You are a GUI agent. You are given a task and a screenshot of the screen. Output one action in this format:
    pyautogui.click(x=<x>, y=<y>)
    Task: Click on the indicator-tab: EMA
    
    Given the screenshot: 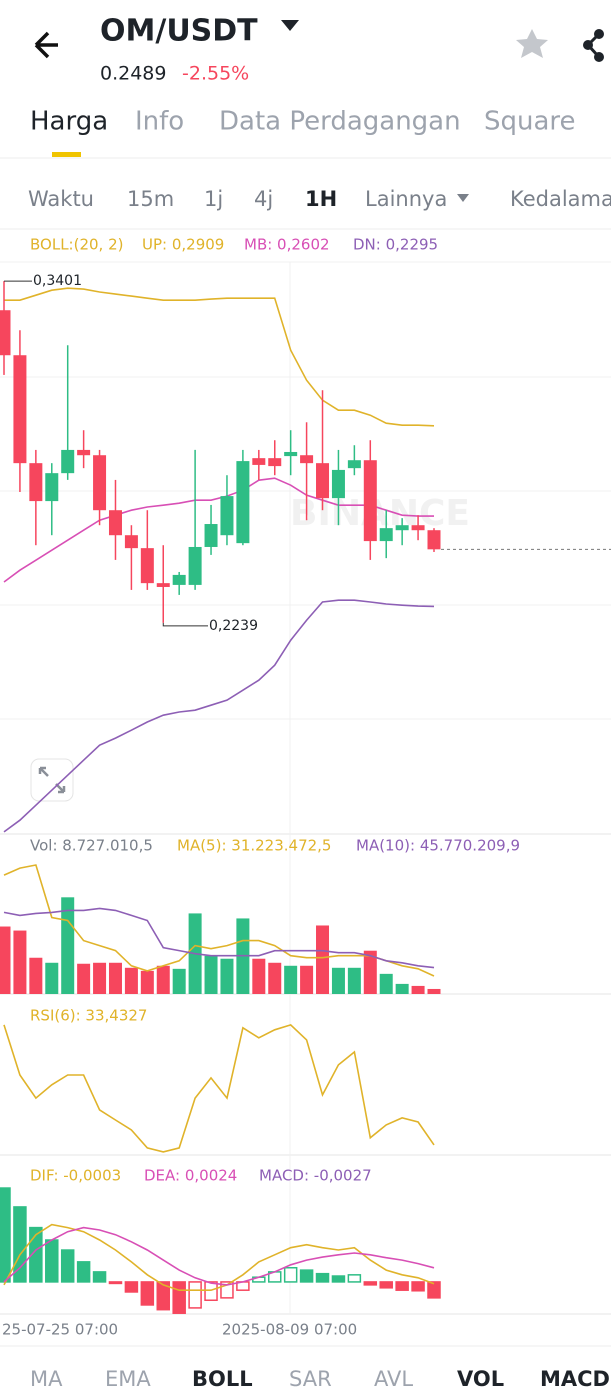 What is the action you would take?
    pyautogui.click(x=128, y=1379)
    